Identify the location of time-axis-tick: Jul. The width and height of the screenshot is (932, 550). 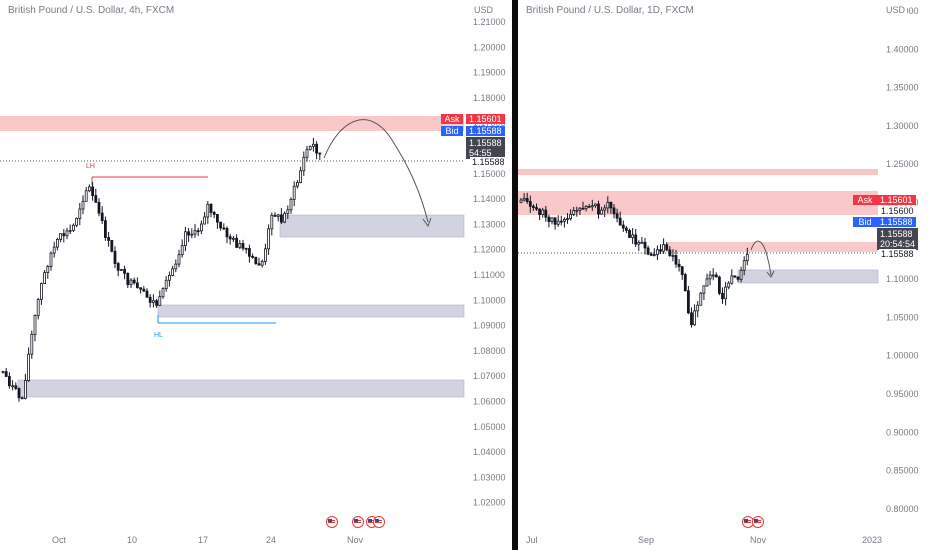
(532, 540).